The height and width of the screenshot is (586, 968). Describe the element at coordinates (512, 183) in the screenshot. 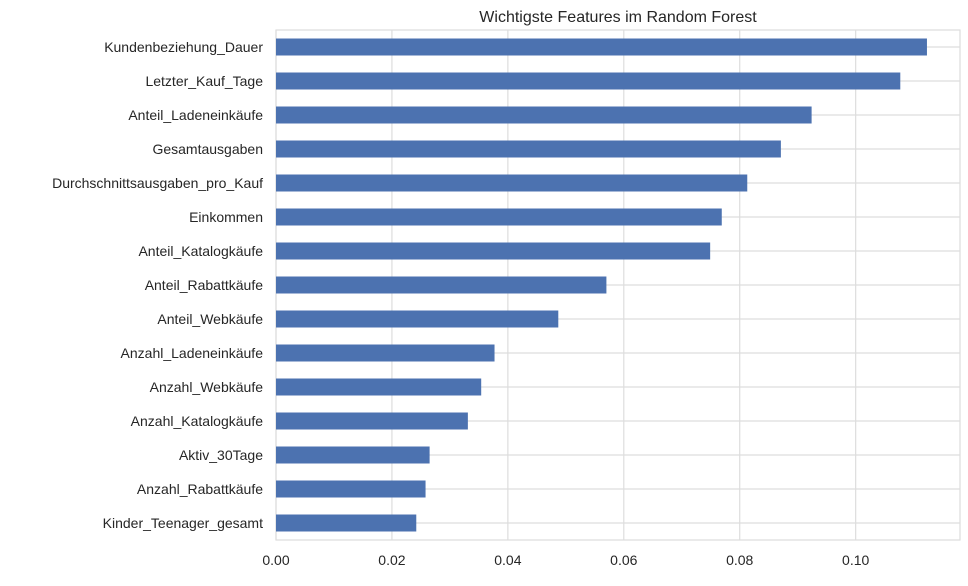

I see `bar-Durchschnittsausgaben_pro_Kauf` at that location.